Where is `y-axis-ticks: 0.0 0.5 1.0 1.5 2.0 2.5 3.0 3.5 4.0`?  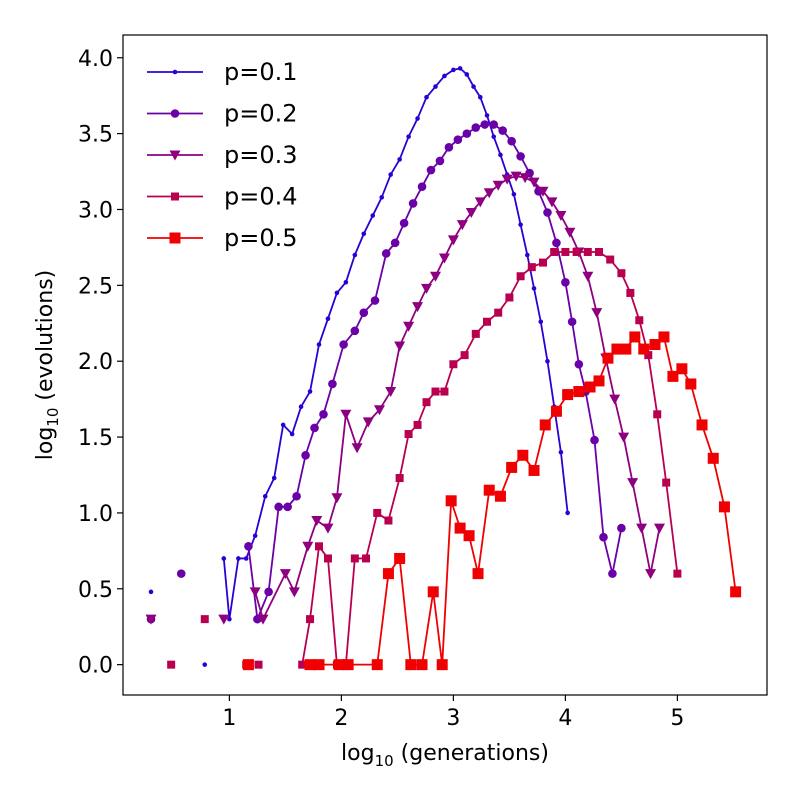
y-axis-ticks: 0.0 0.5 1.0 1.5 2.0 2.5 3.0 3.5 4.0 is located at coordinates (100, 363).